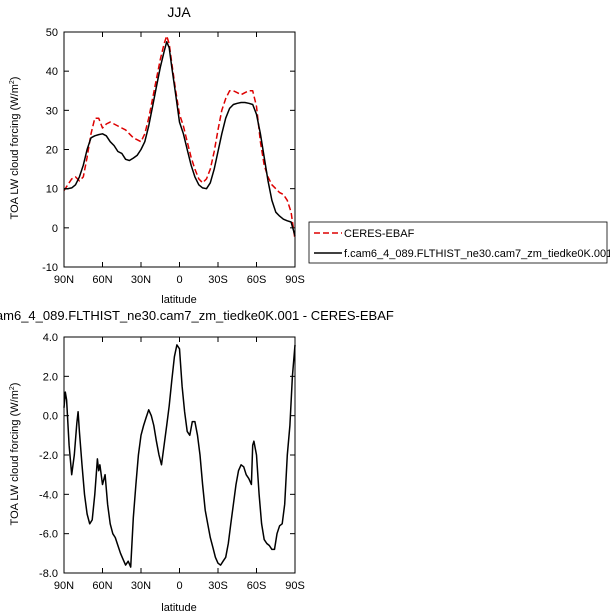  Describe the element at coordinates (15, 385) in the screenshot. I see `bottom-ylabel-end: )` at that location.